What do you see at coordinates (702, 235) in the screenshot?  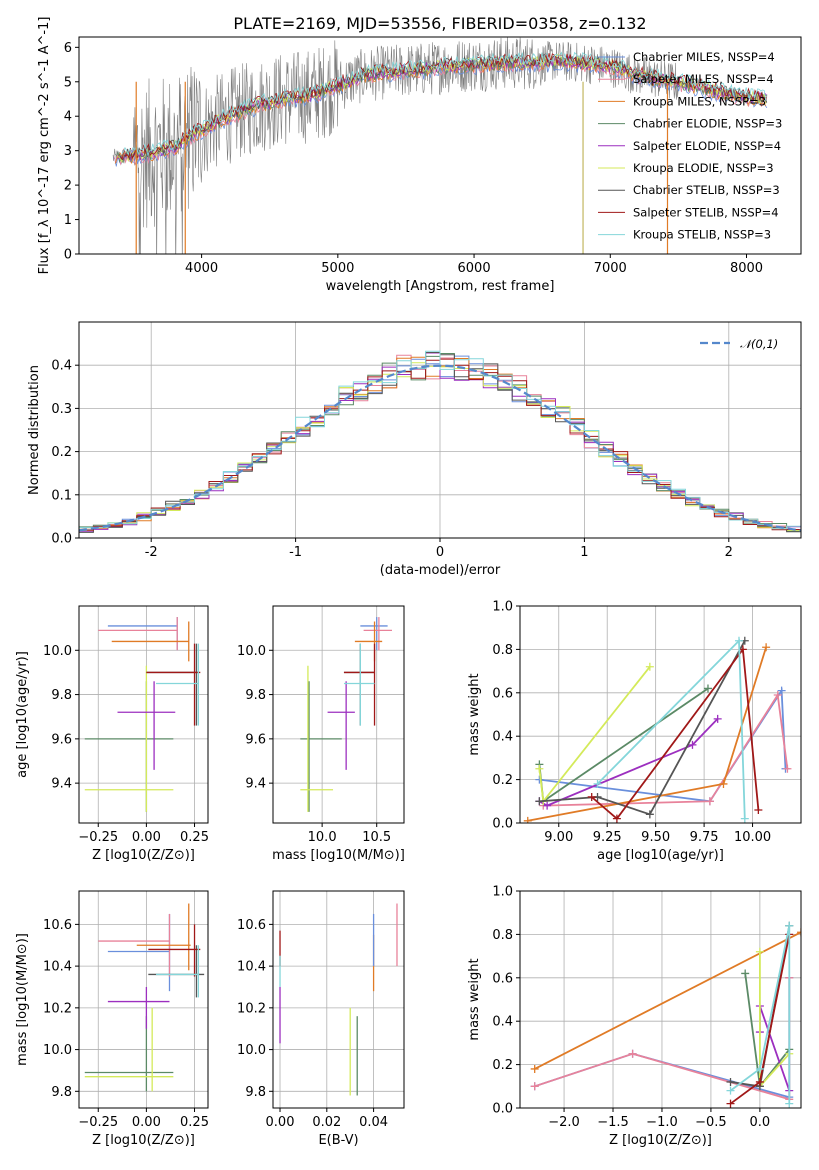 I see `legend-label-8: Kroupa STELIB, NSSP=3` at bounding box center [702, 235].